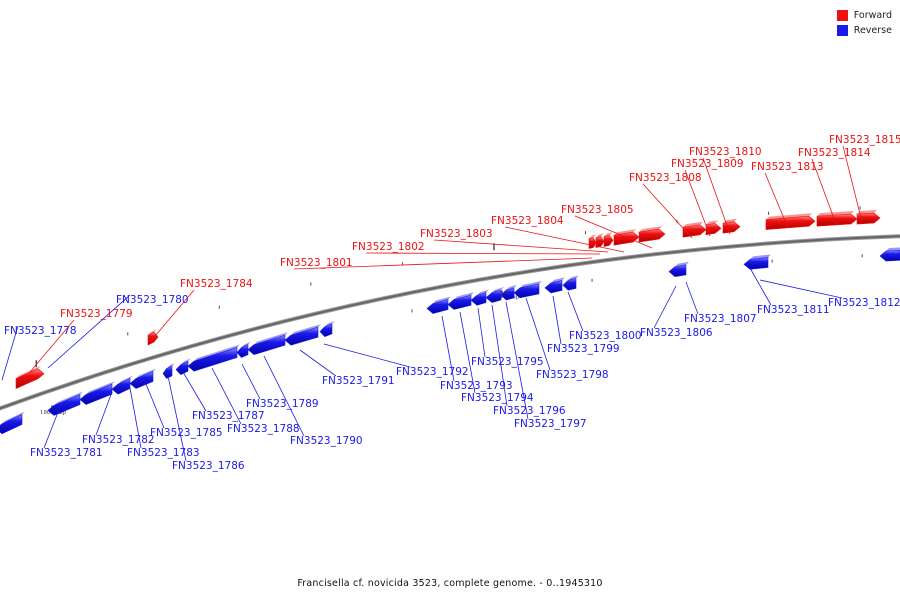 The width and height of the screenshot is (900, 600). Describe the element at coordinates (216, 284) in the screenshot. I see `gene-label-fn3523-1784: FN3523_1784` at that location.